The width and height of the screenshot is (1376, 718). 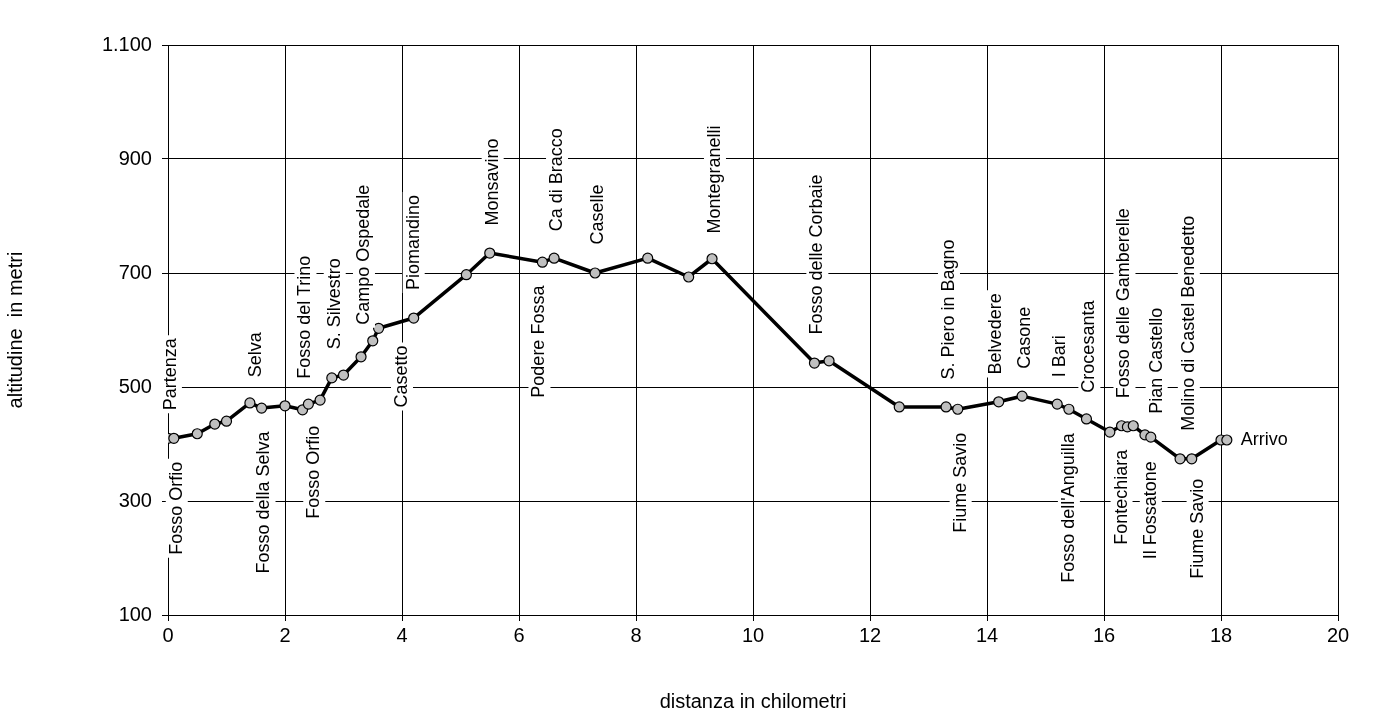 I want to click on y-tick-label: 300, so click(x=135, y=499).